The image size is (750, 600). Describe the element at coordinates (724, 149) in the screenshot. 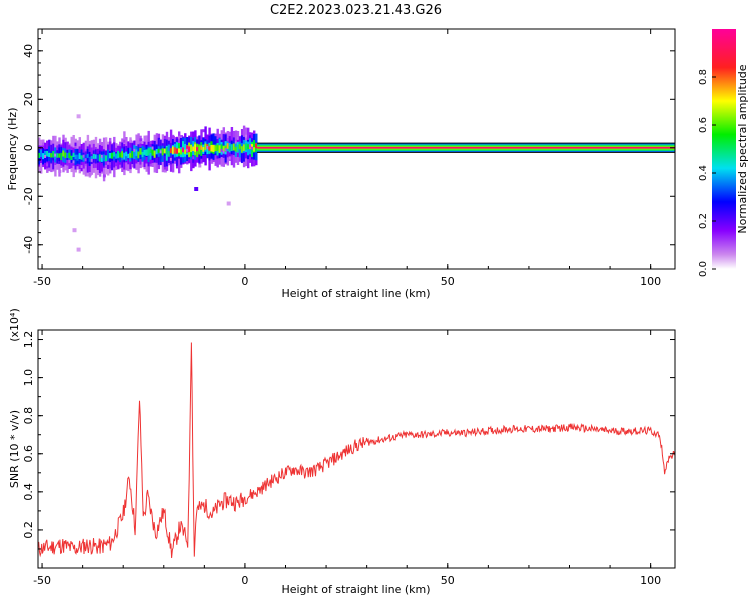

I see `colorbar-gradient` at that location.